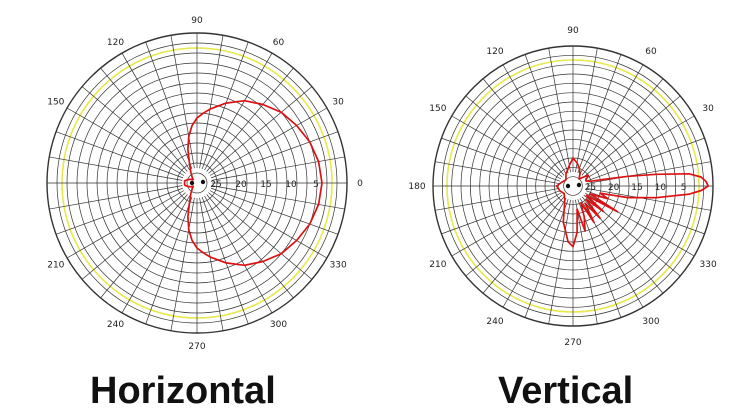 This screenshot has height=420, width=740. What do you see at coordinates (566, 391) in the screenshot?
I see `vertical-caption: Vertical` at bounding box center [566, 391].